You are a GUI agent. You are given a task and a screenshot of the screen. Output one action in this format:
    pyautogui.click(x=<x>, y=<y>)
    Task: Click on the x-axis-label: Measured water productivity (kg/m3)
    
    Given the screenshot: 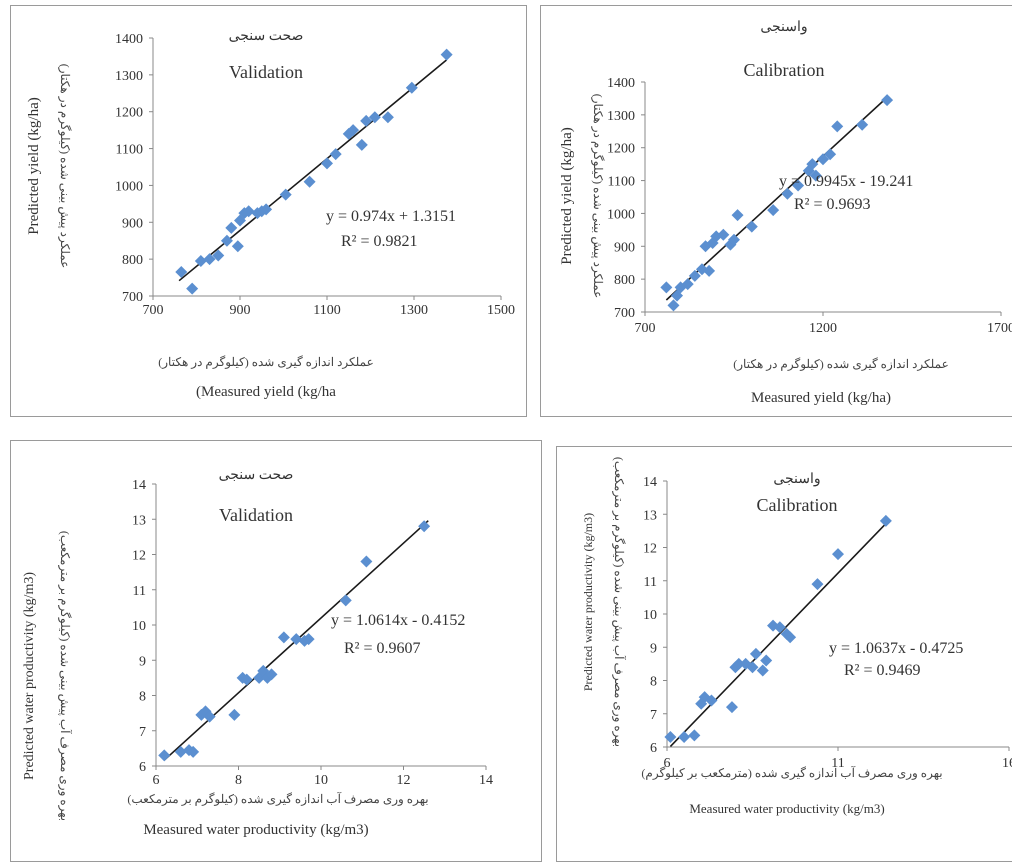 What is the action you would take?
    pyautogui.click(x=786, y=808)
    